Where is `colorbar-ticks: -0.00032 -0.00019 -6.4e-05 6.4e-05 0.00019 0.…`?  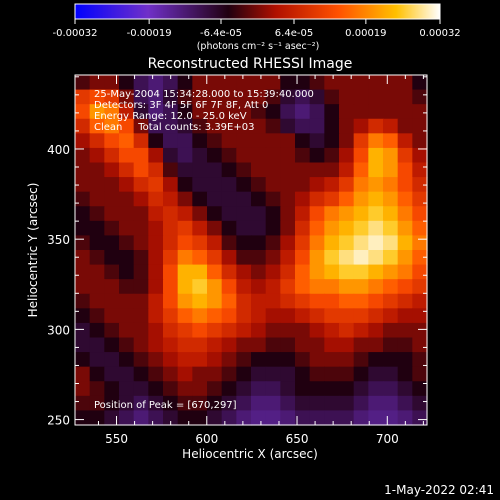
colorbar-ticks: -0.00032 -0.00019 -6.4e-05 6.4e-05 0.00019 0.… is located at coordinates (257, 29).